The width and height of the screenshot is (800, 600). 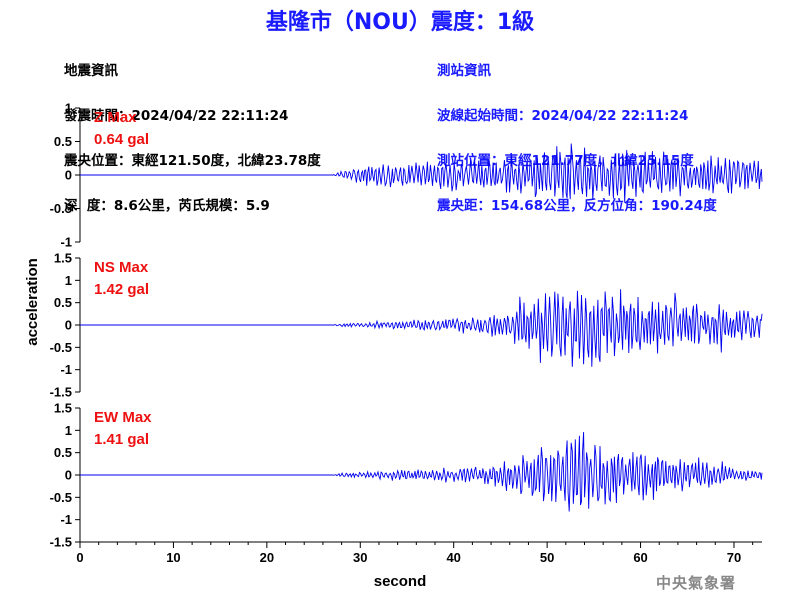 What do you see at coordinates (421, 328) in the screenshot?
I see `trace-ns` at bounding box center [421, 328].